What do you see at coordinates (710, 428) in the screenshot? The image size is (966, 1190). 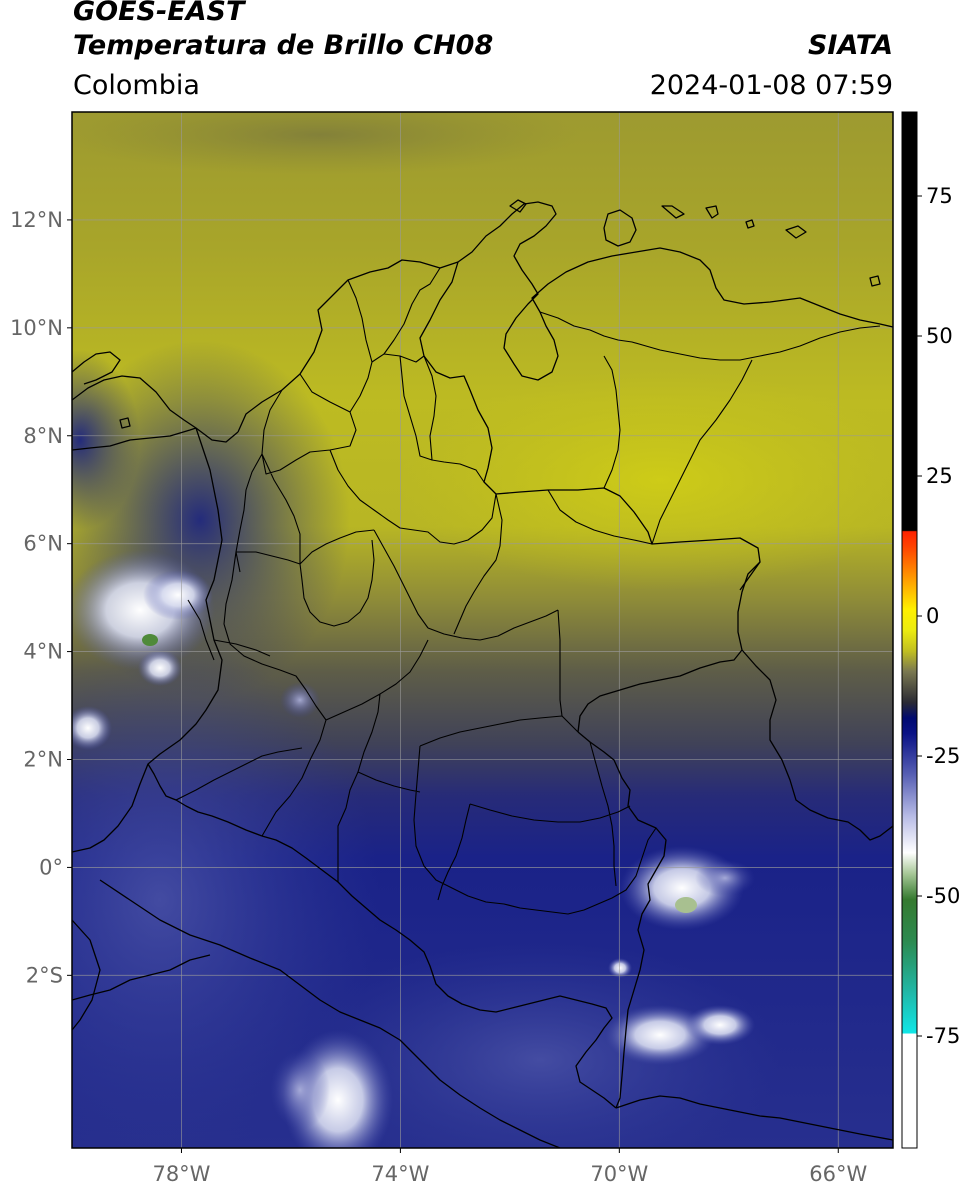 I see `venezuela-state-boundaries` at bounding box center [710, 428].